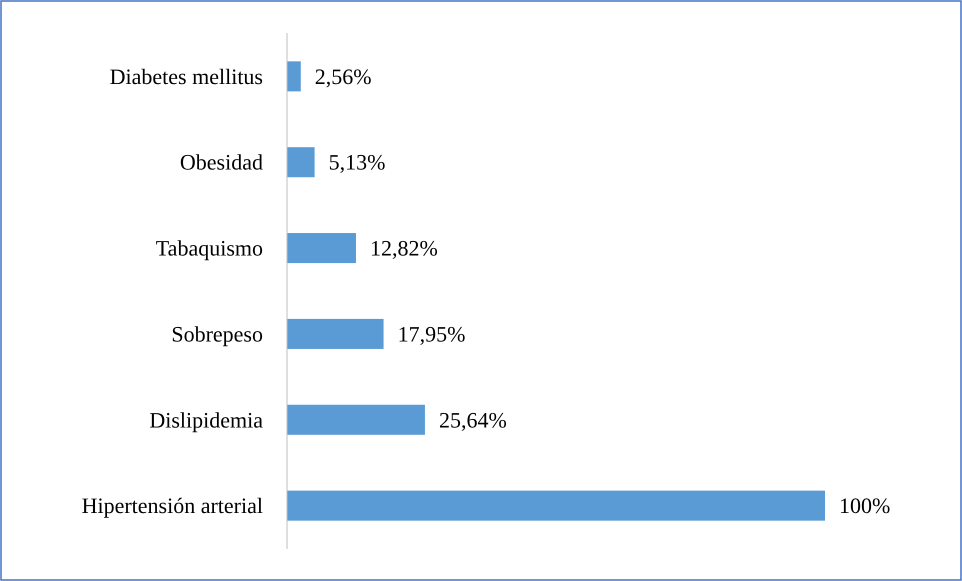 The image size is (962, 581). What do you see at coordinates (221, 162) in the screenshot?
I see `y-tick-label: Obesidad` at bounding box center [221, 162].